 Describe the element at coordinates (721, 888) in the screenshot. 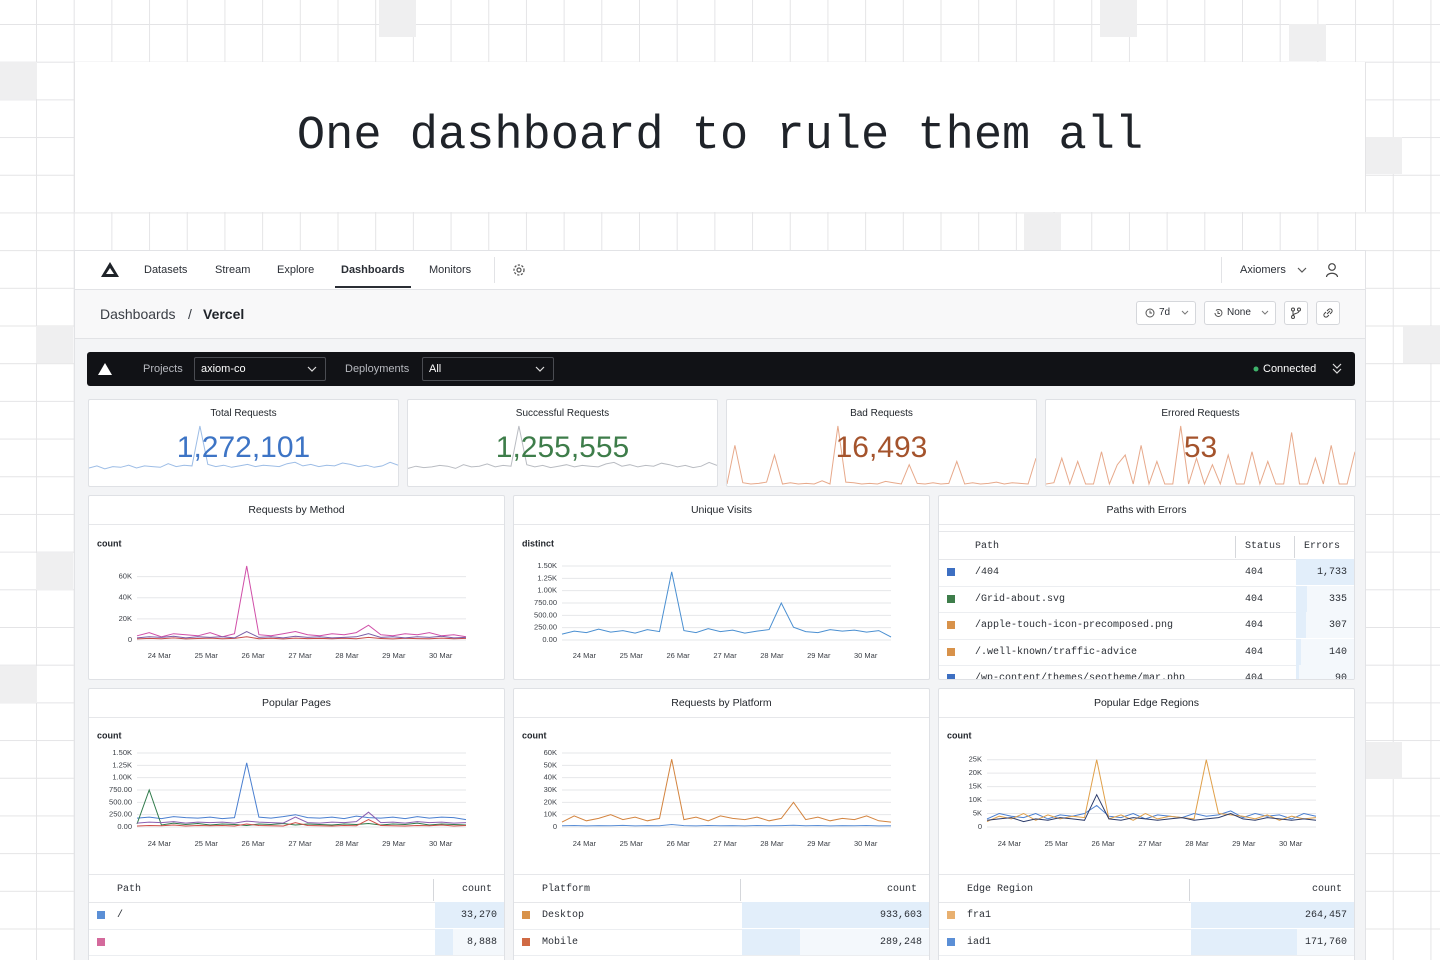

I see `table-header: Platform count` at that location.